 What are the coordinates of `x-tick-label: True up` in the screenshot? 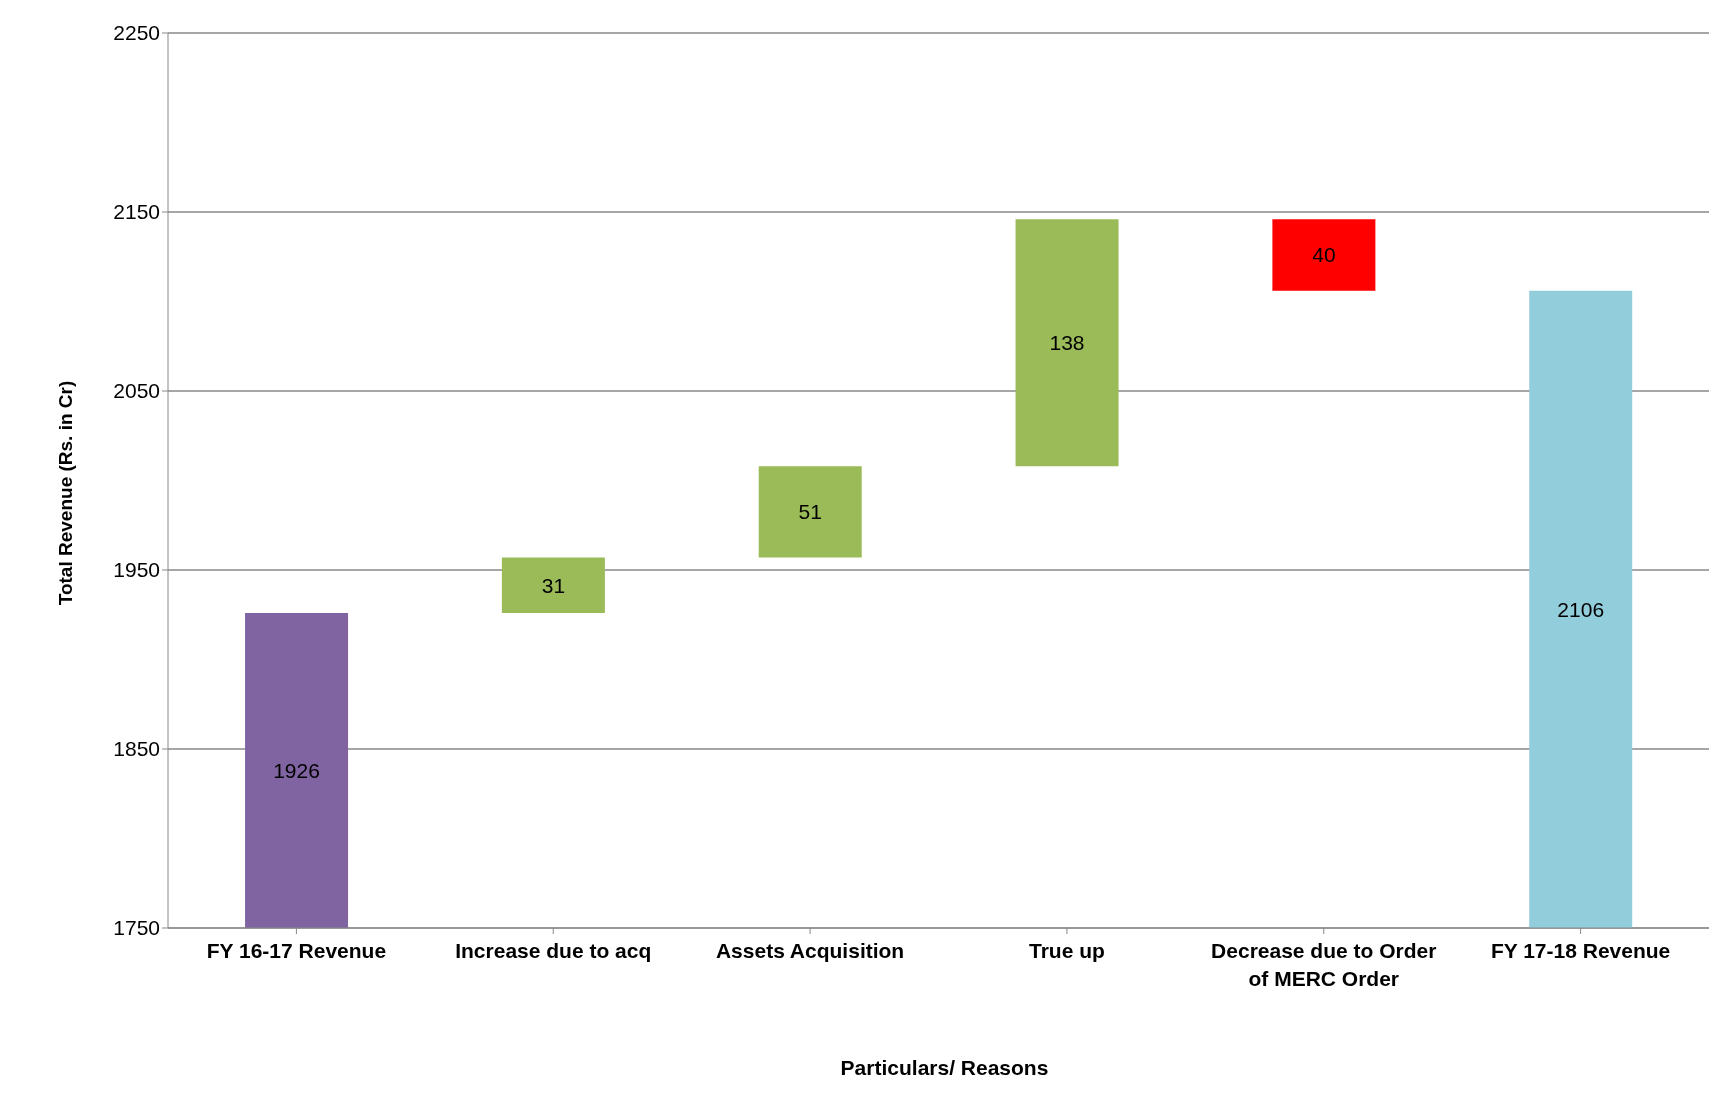 It's located at (1066, 950).